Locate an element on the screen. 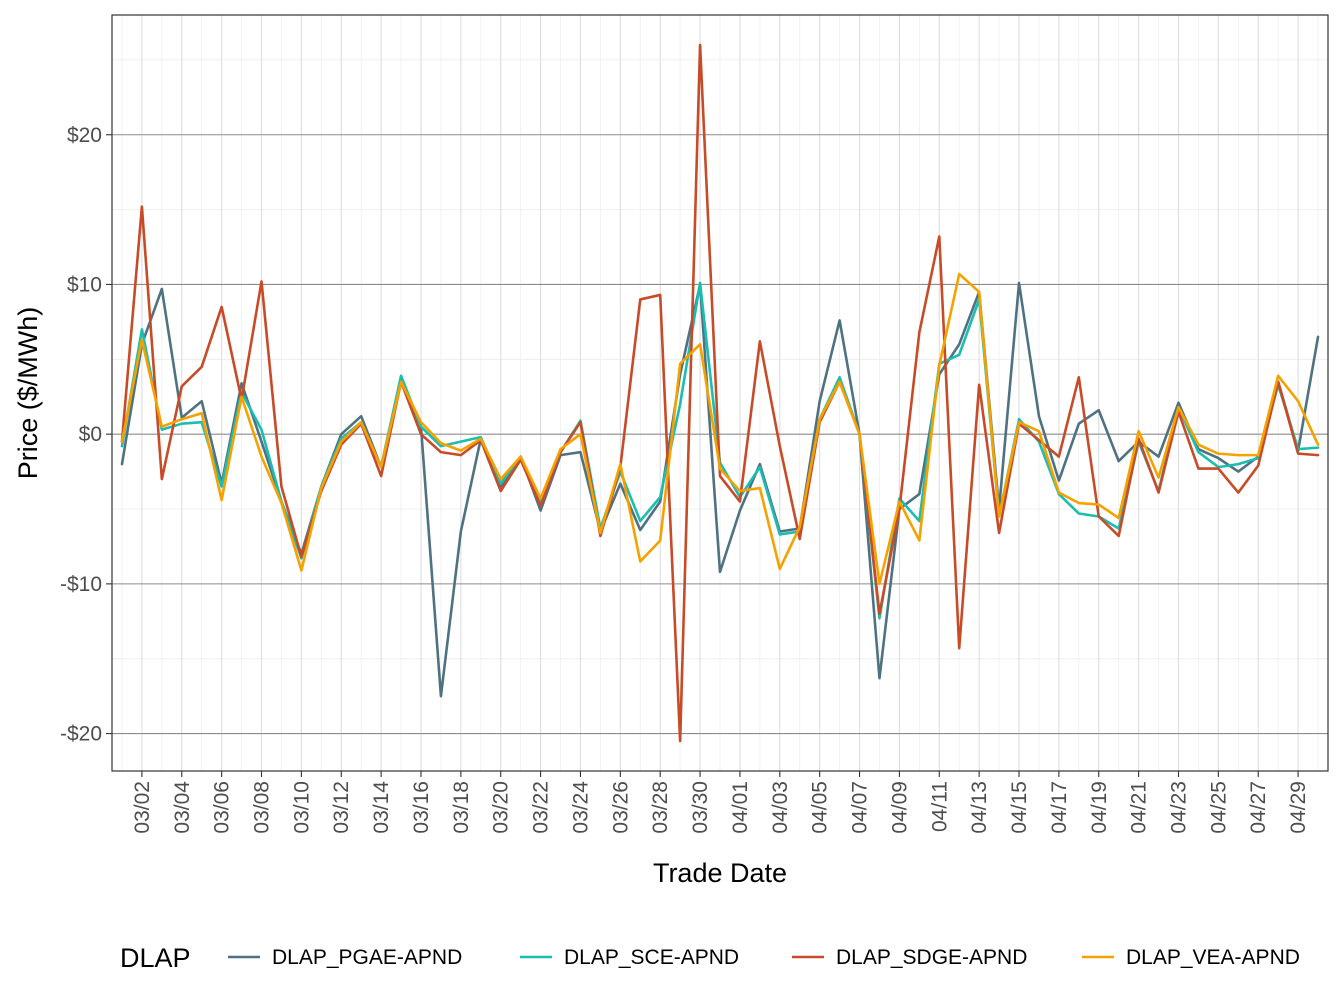 This screenshot has width=1344, height=1008. x-tick-label: 03/02 is located at coordinates (142, 807).